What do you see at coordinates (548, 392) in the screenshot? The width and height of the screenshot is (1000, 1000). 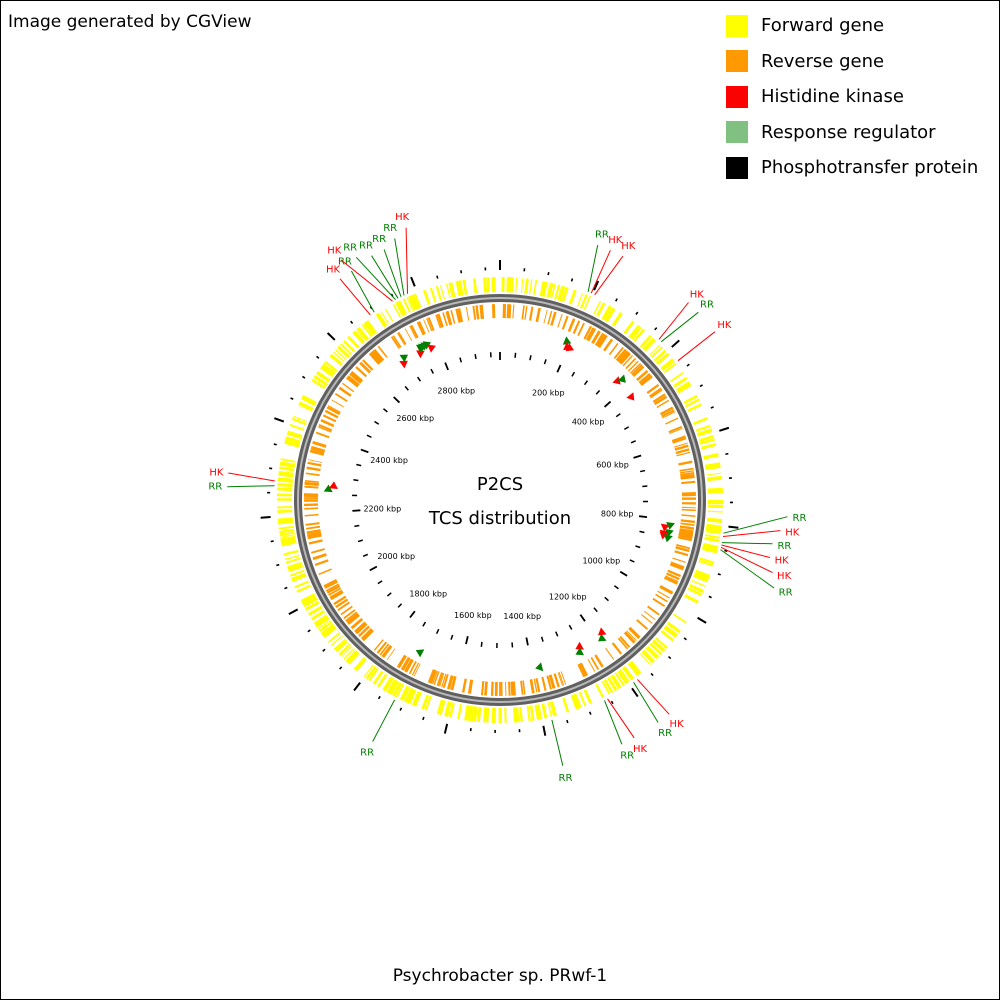 I see `ruler-label: 200 kbp` at bounding box center [548, 392].